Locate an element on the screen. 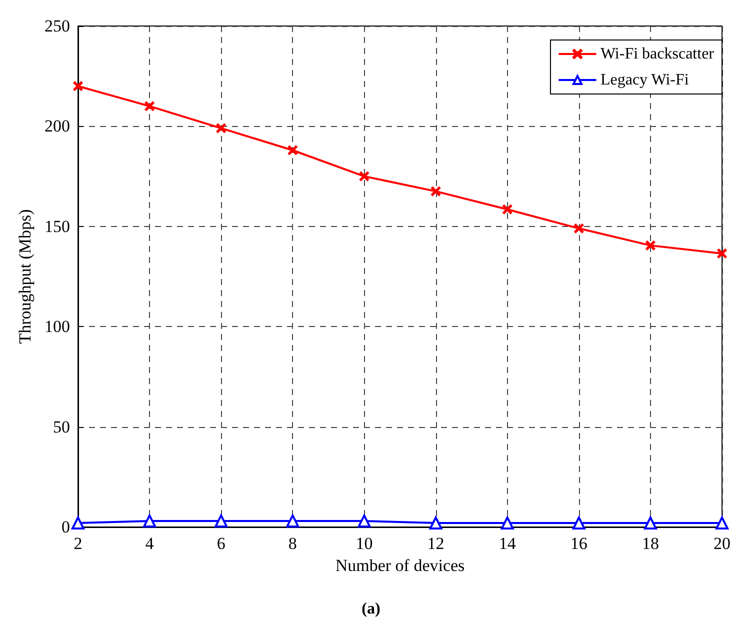  y-tick-label: 0 is located at coordinates (66, 527).